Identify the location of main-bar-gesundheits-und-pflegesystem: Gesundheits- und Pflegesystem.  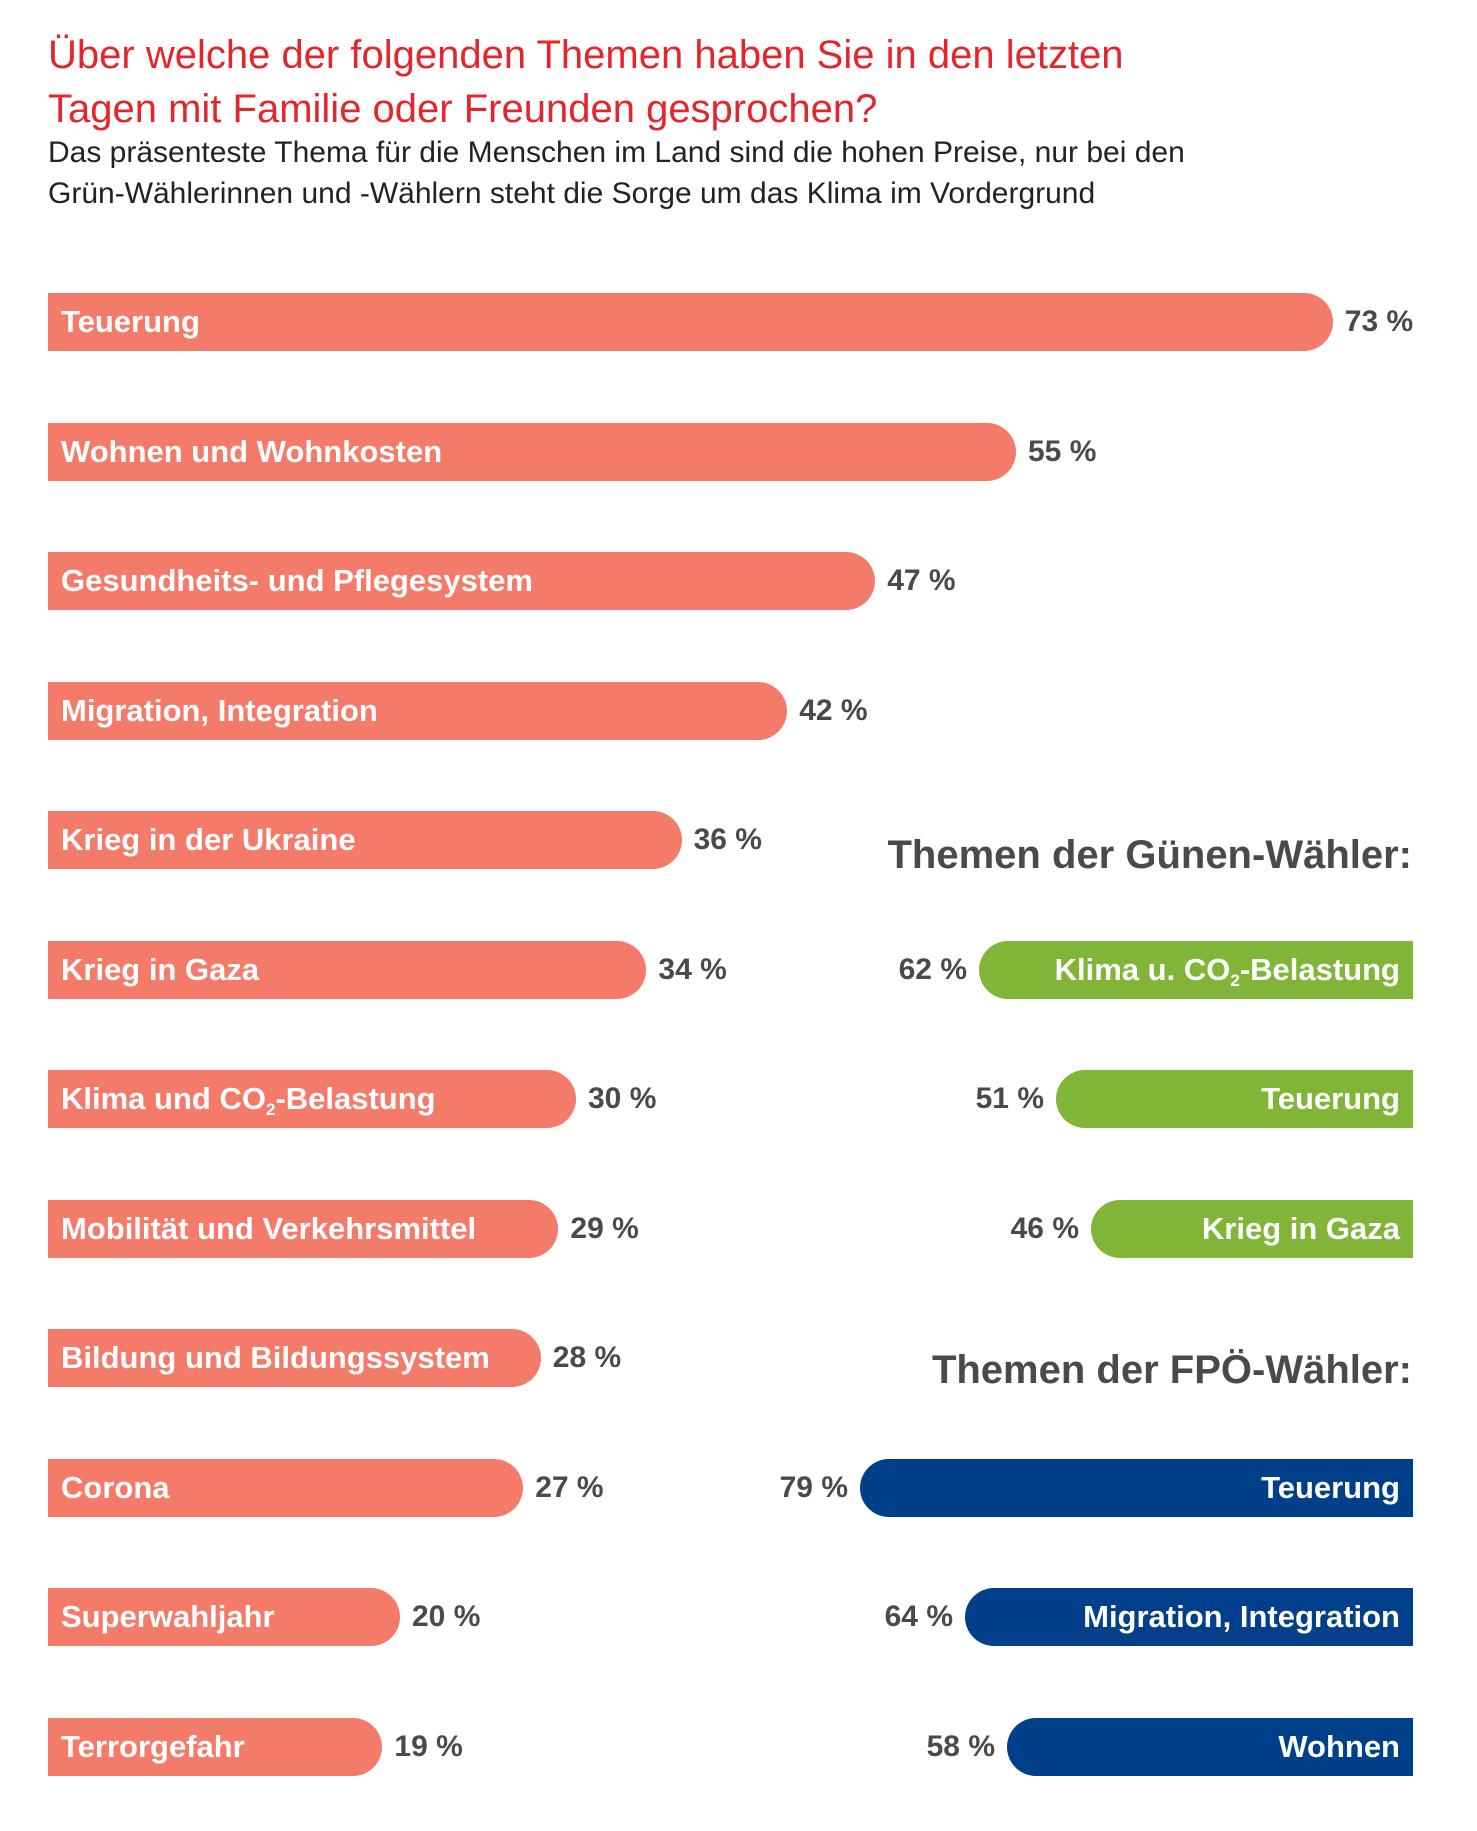
(462, 581).